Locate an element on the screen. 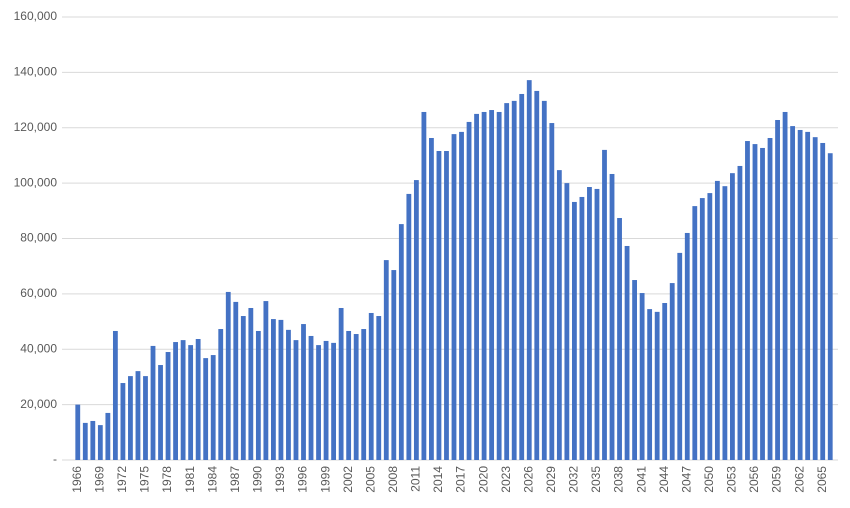 The height and width of the screenshot is (508, 850). x-tick-label: 1981 is located at coordinates (190, 479).